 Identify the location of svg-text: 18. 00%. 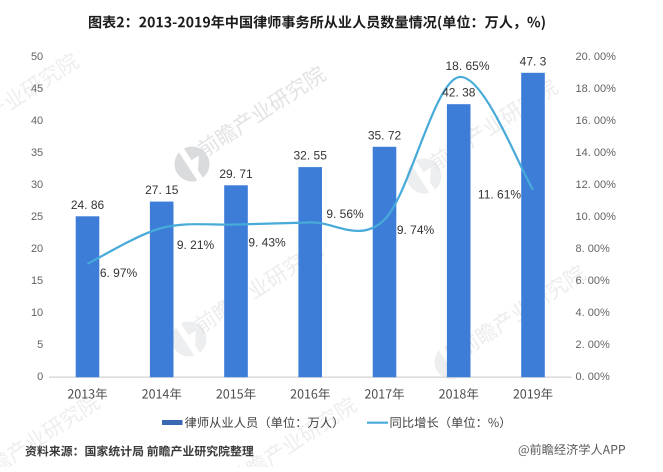
(596, 89).